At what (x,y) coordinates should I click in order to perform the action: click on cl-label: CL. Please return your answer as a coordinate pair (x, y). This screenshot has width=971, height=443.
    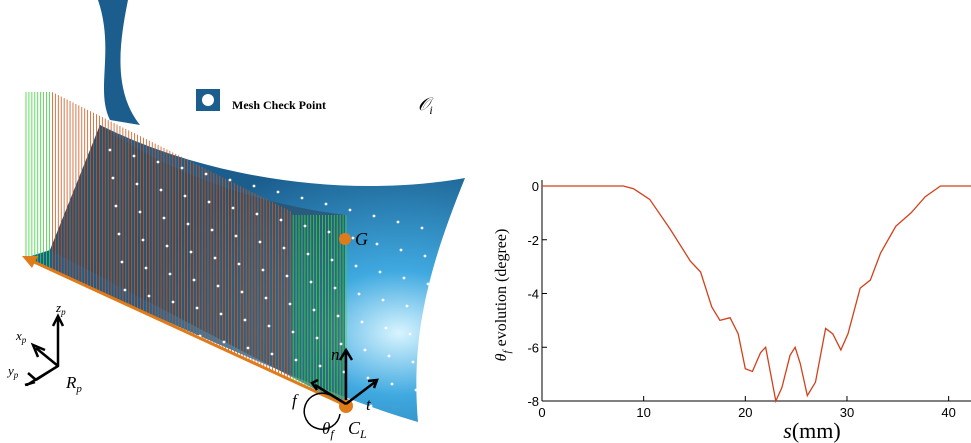
    Looking at the image, I should click on (357, 429).